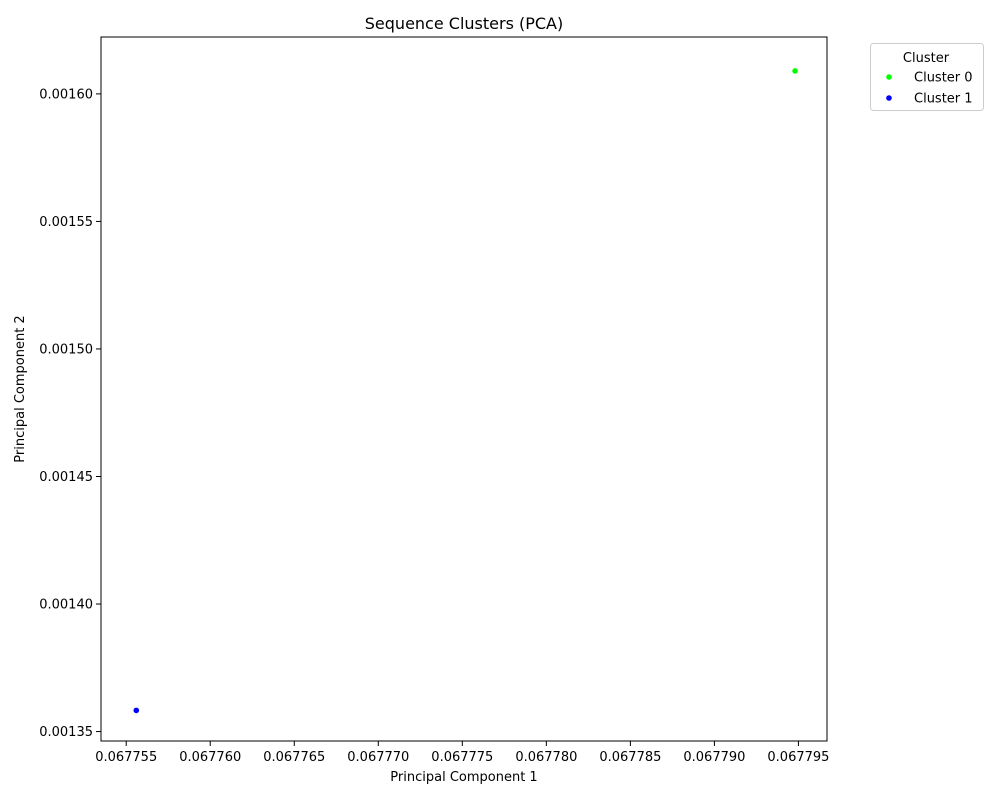 The height and width of the screenshot is (800, 1000). What do you see at coordinates (926, 58) in the screenshot?
I see `legend-title: Cluster` at bounding box center [926, 58].